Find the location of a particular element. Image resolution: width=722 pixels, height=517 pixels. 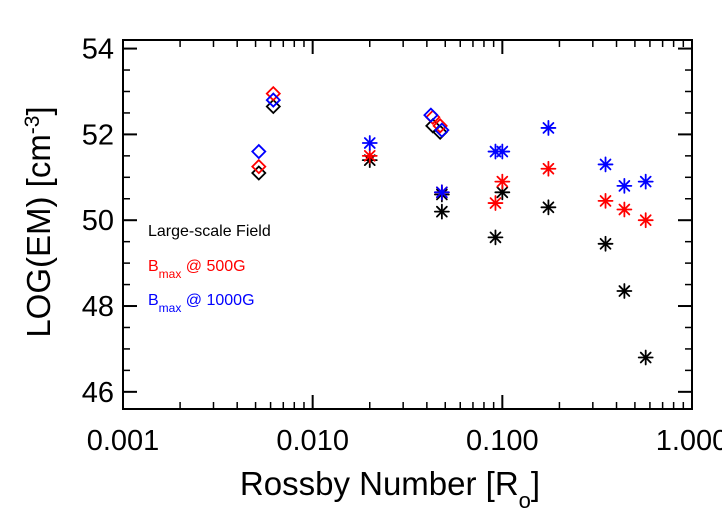

y-tick-label: 48 is located at coordinates (98, 307).